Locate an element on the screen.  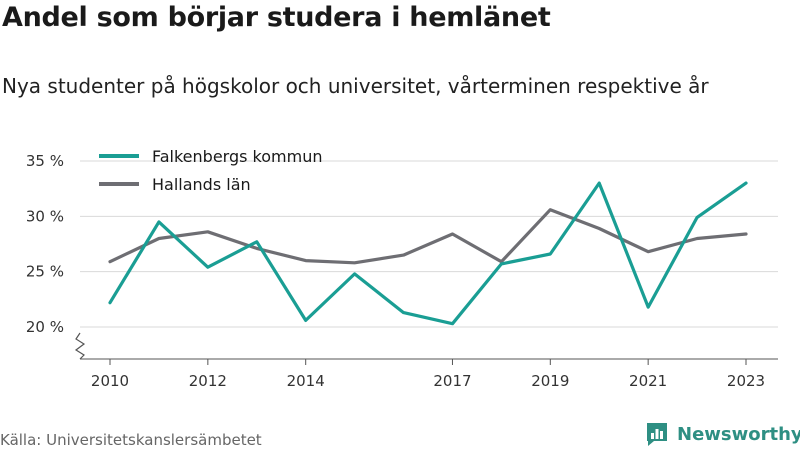
x-tick-label: 2017 is located at coordinates (452, 381).